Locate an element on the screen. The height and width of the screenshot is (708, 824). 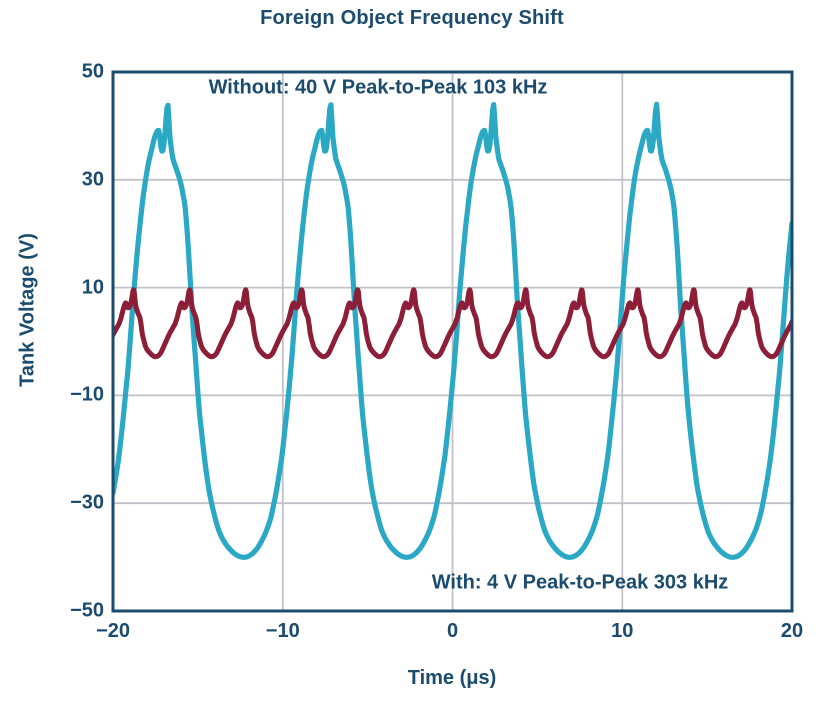
chart-title: Foreign Object Frequency Shift is located at coordinates (412, 18).